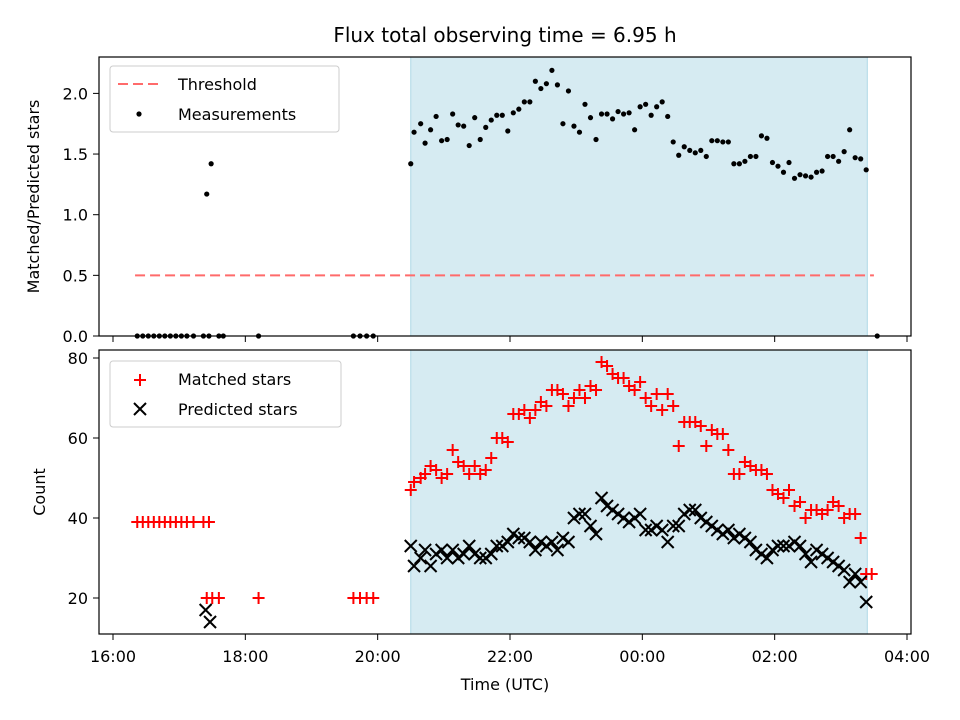 This screenshot has height=720, width=960. I want to click on bottom-x-tick-label: 22:00, so click(510, 656).